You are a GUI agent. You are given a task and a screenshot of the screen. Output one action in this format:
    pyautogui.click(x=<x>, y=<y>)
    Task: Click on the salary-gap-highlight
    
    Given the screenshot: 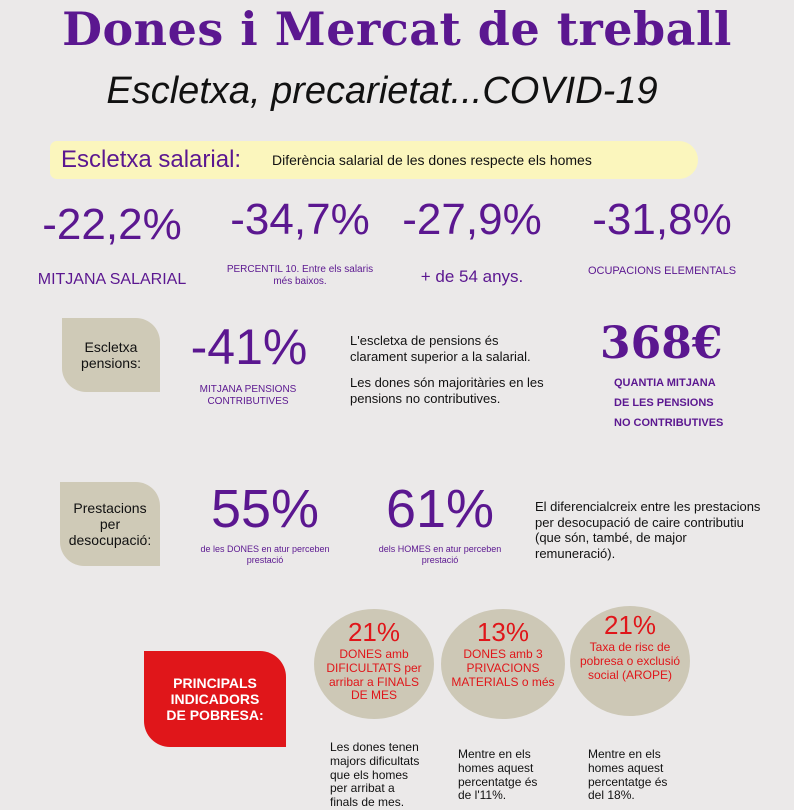 What is the action you would take?
    pyautogui.click(x=374, y=160)
    